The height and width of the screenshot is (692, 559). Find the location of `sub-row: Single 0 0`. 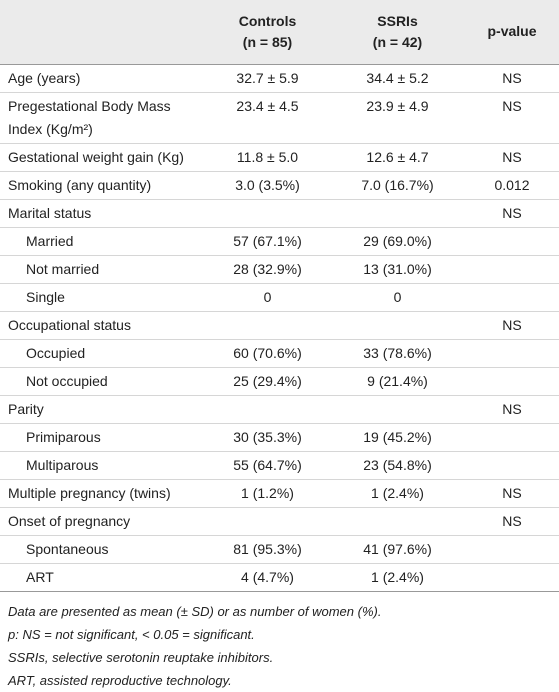

sub-row: Single 0 0 is located at coordinates (279, 297).